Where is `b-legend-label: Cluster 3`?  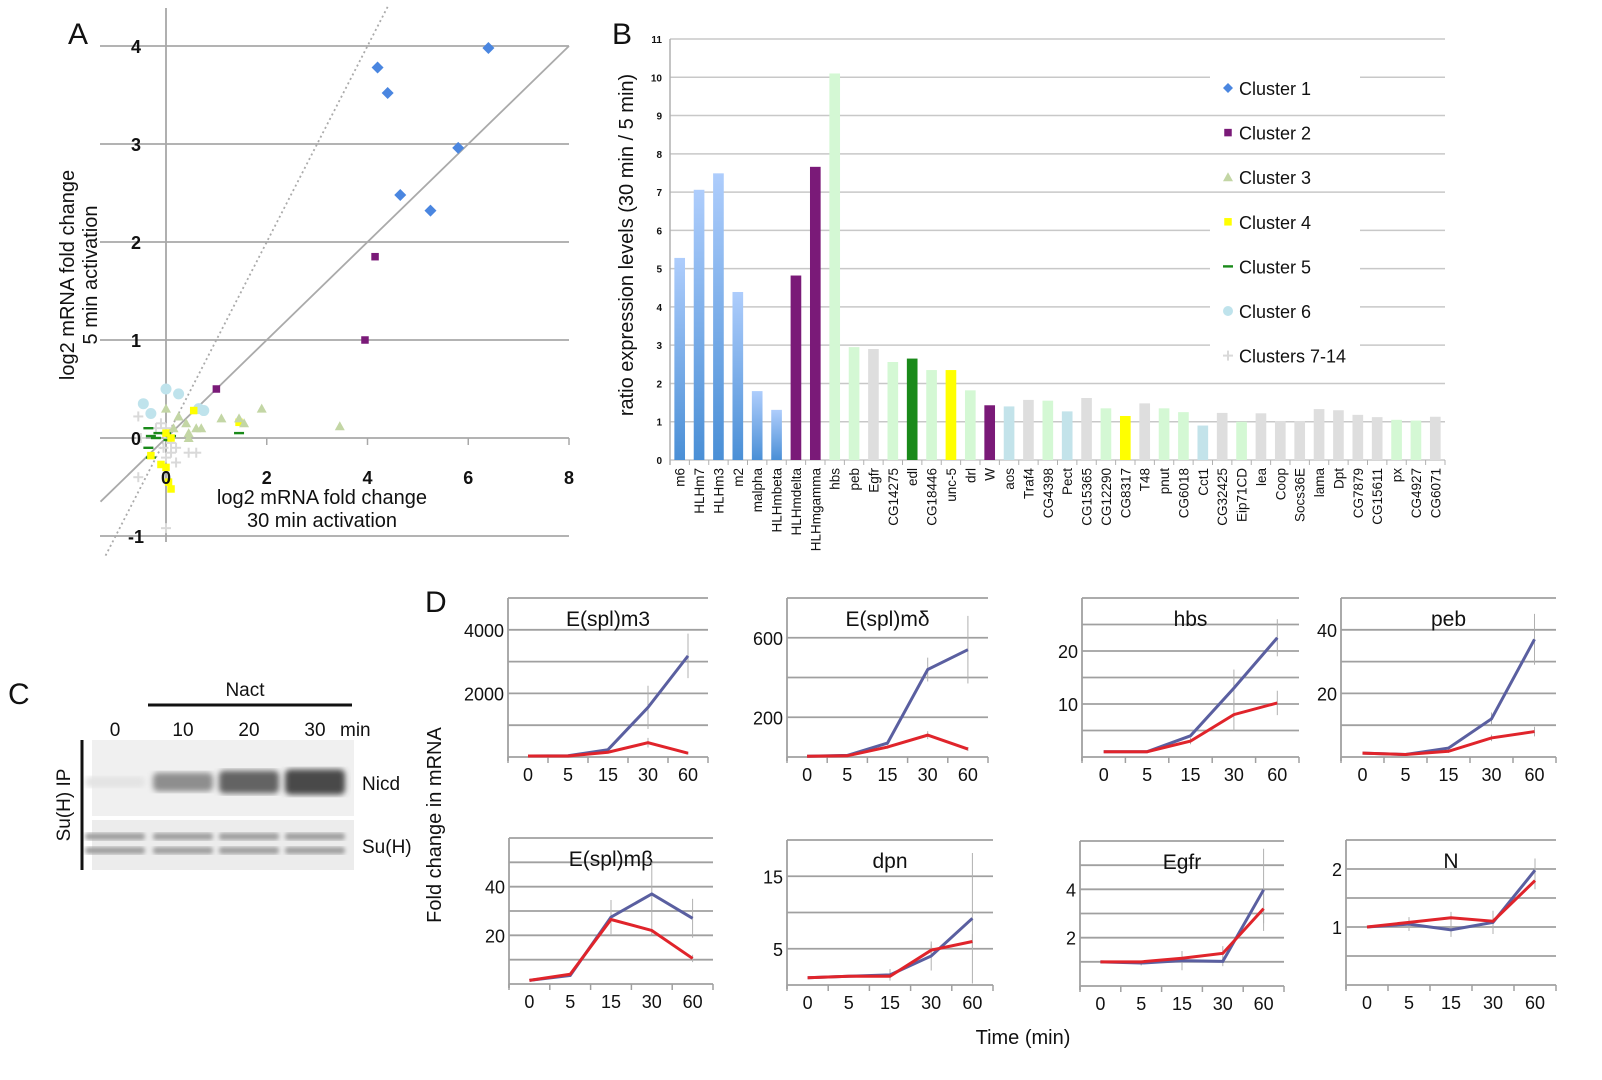
b-legend-label: Cluster 3 is located at coordinates (1275, 178).